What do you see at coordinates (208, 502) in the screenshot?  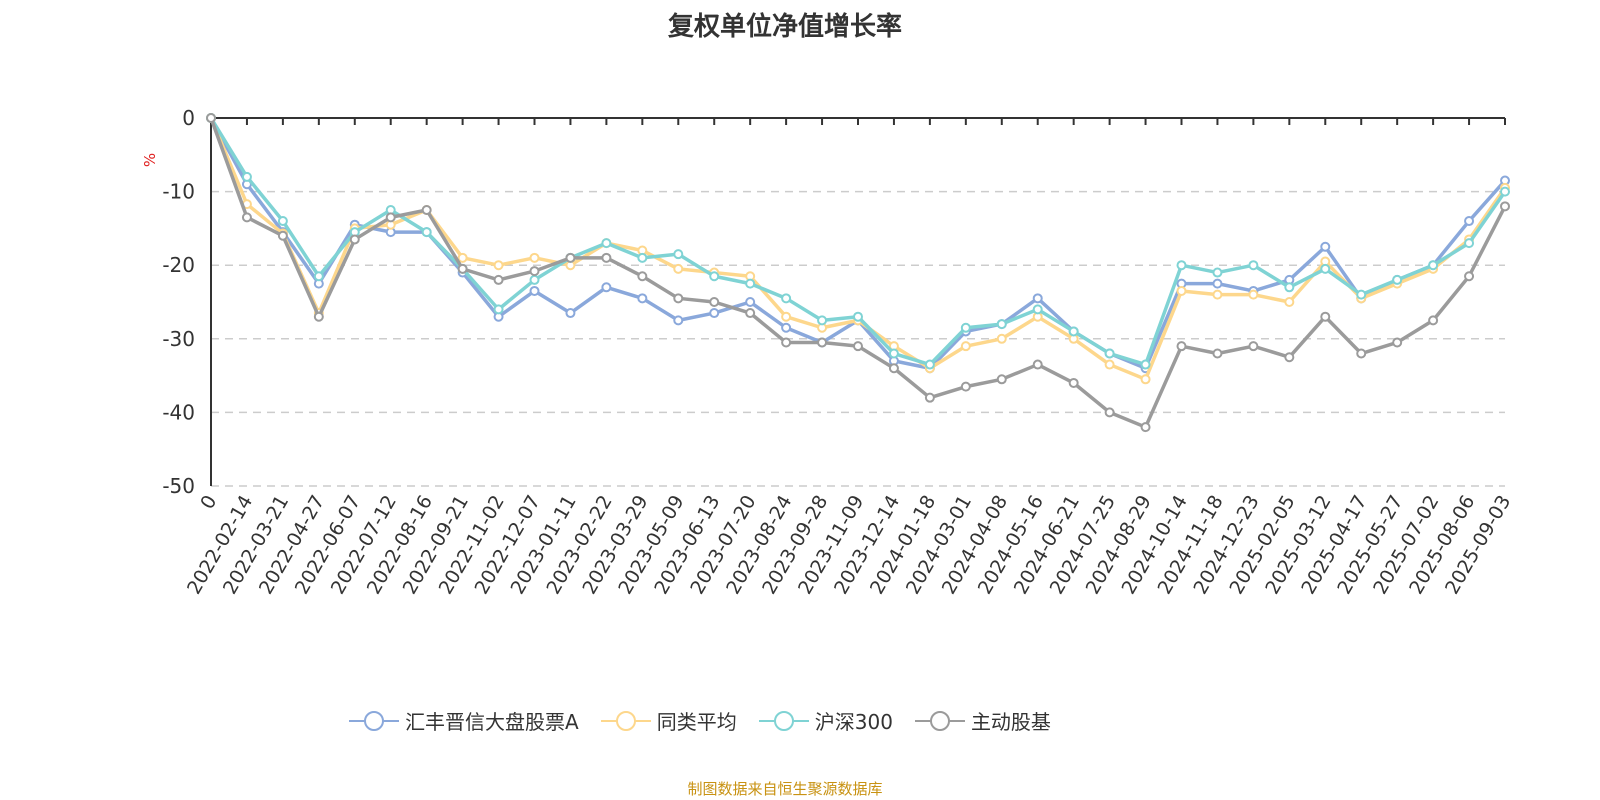 I see `x-tick-label: 0` at bounding box center [208, 502].